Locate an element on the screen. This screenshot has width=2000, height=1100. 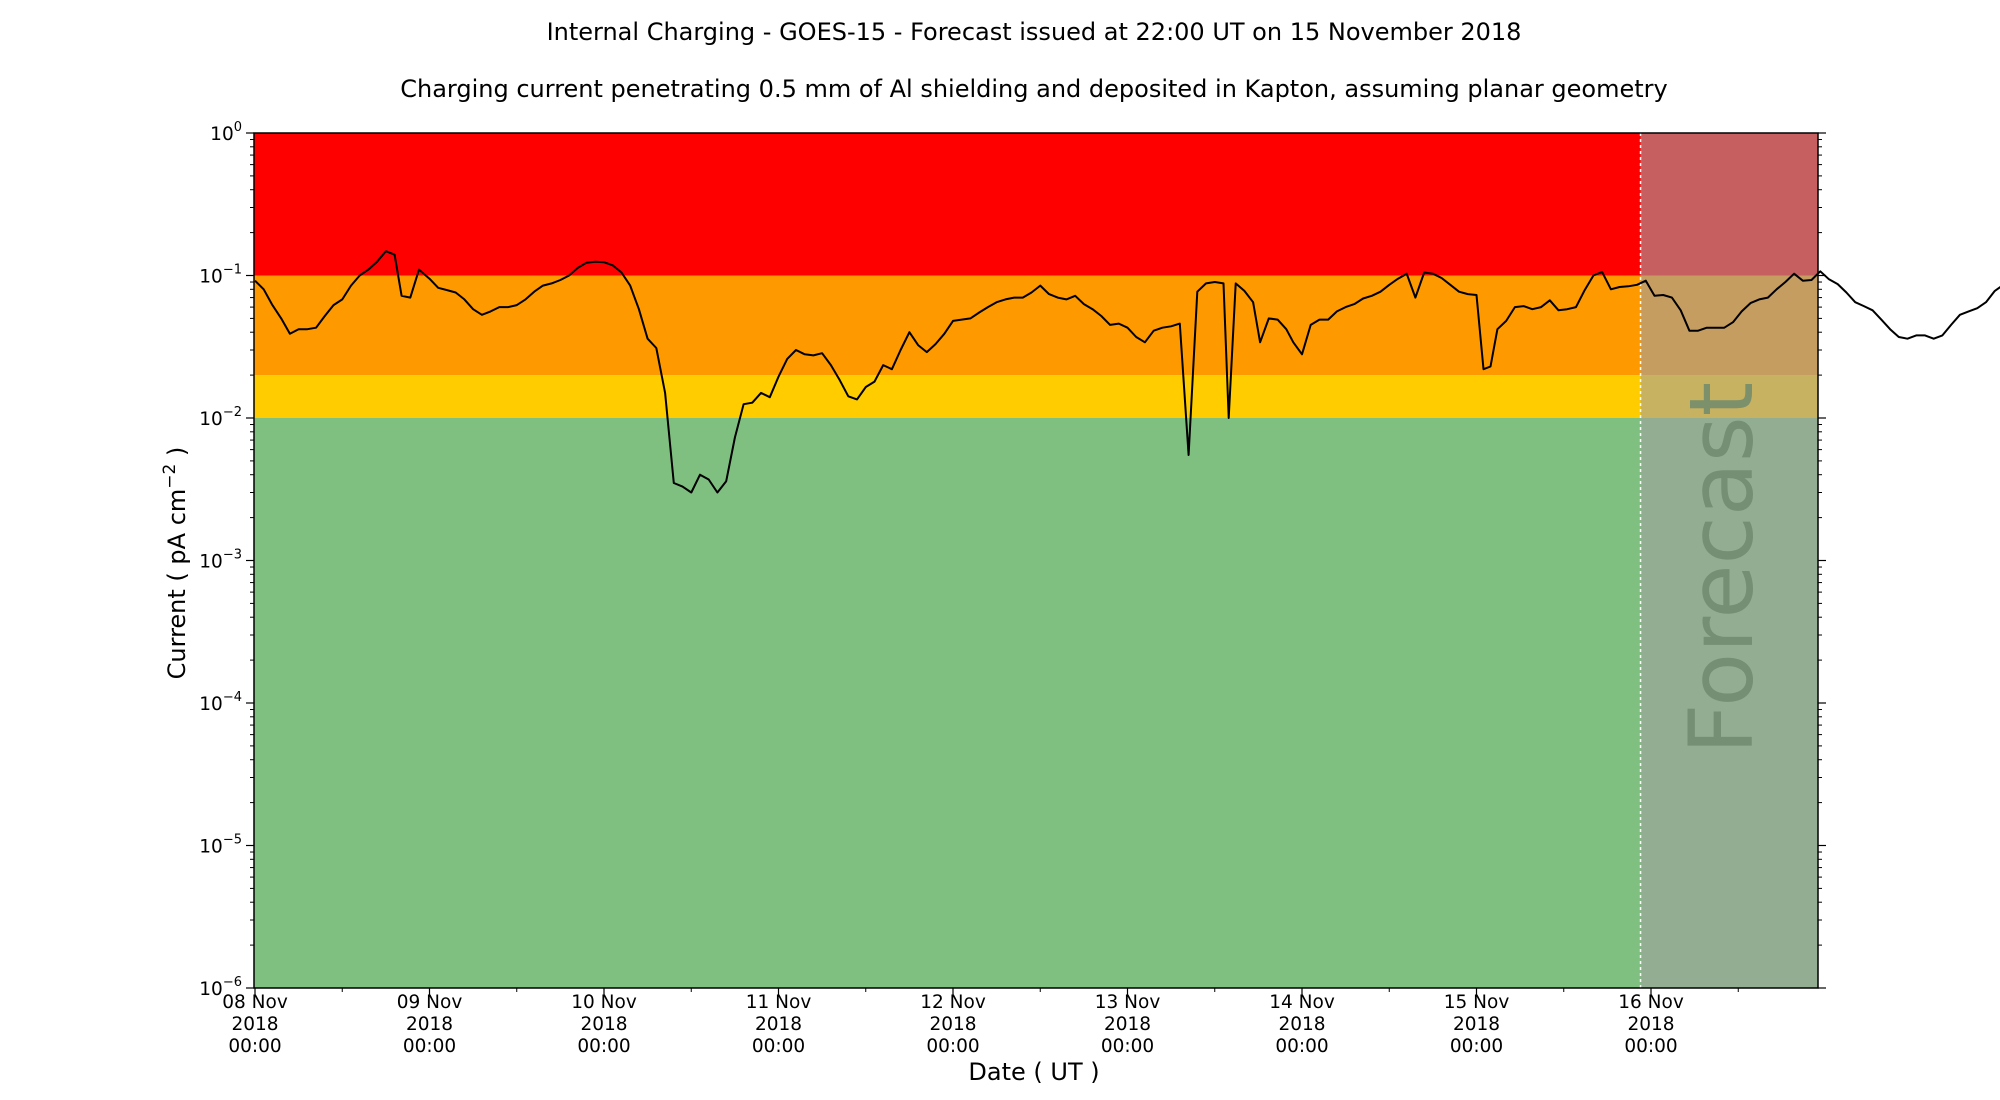
x-tick-line: 16 Nov is located at coordinates (1651, 1002).